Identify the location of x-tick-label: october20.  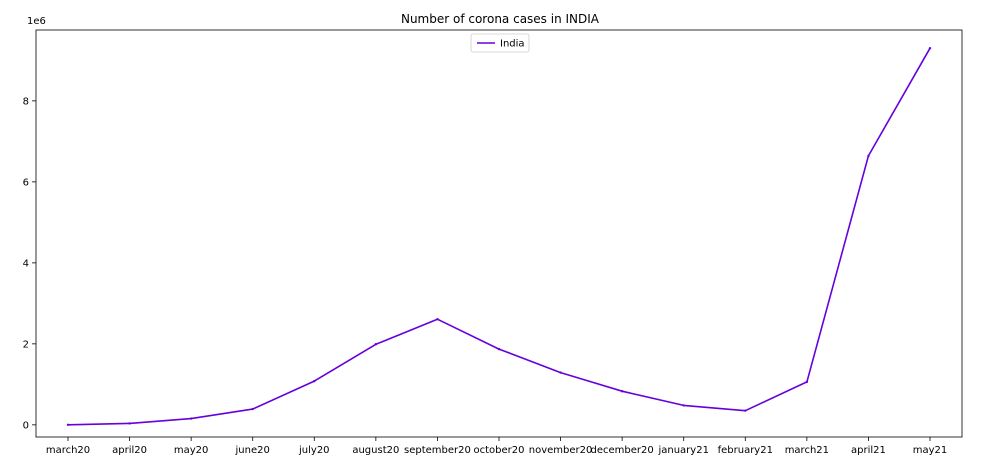
(499, 450).